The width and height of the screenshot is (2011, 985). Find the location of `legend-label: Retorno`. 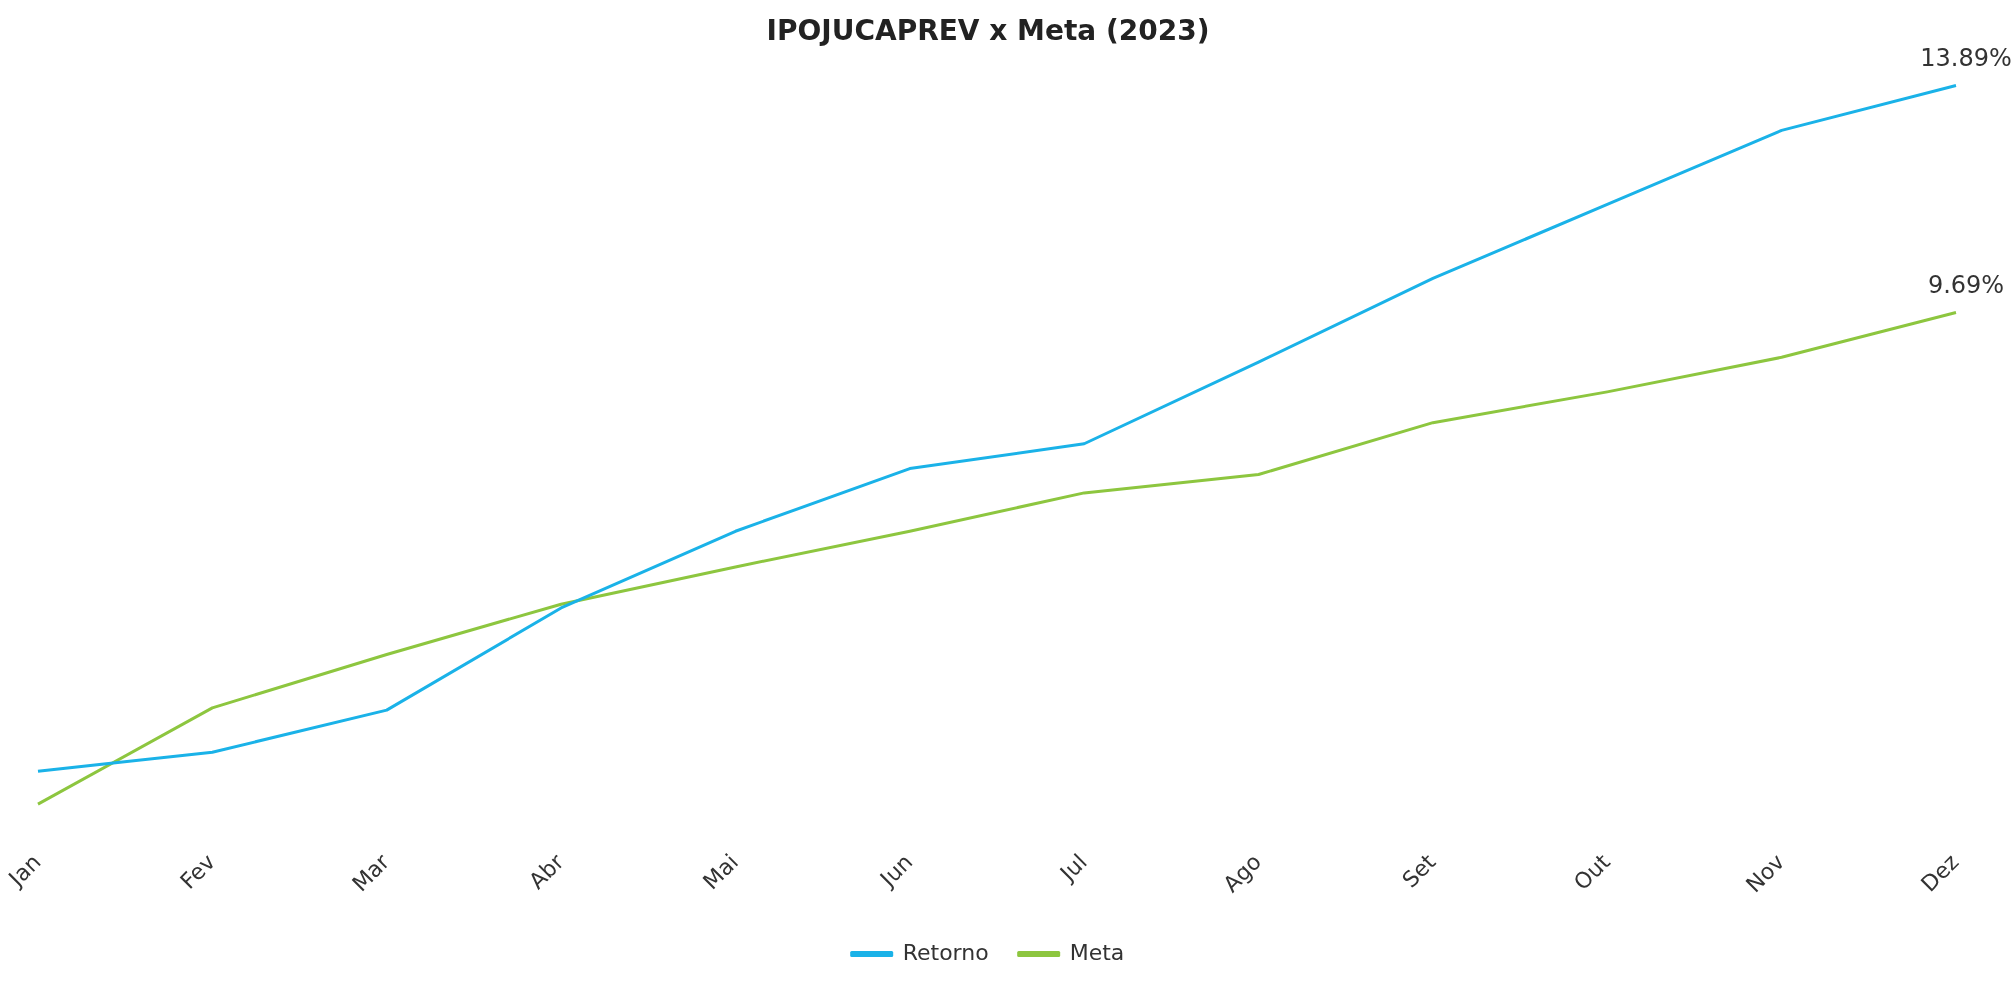

legend-label: Retorno is located at coordinates (945, 952).